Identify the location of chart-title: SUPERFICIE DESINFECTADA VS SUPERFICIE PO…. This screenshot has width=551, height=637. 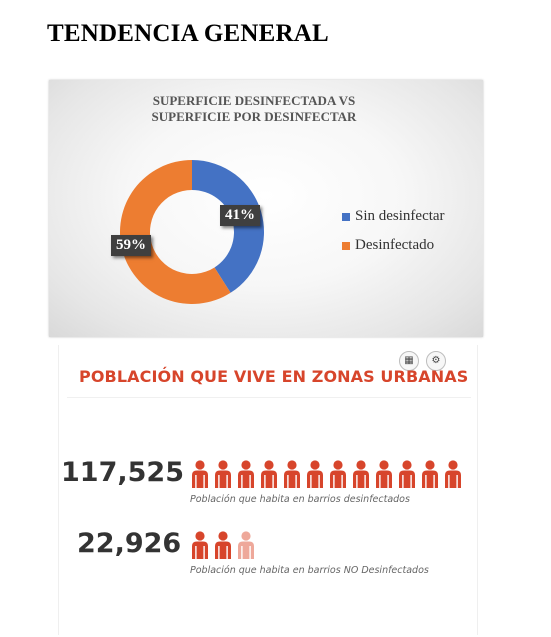
(254, 109).